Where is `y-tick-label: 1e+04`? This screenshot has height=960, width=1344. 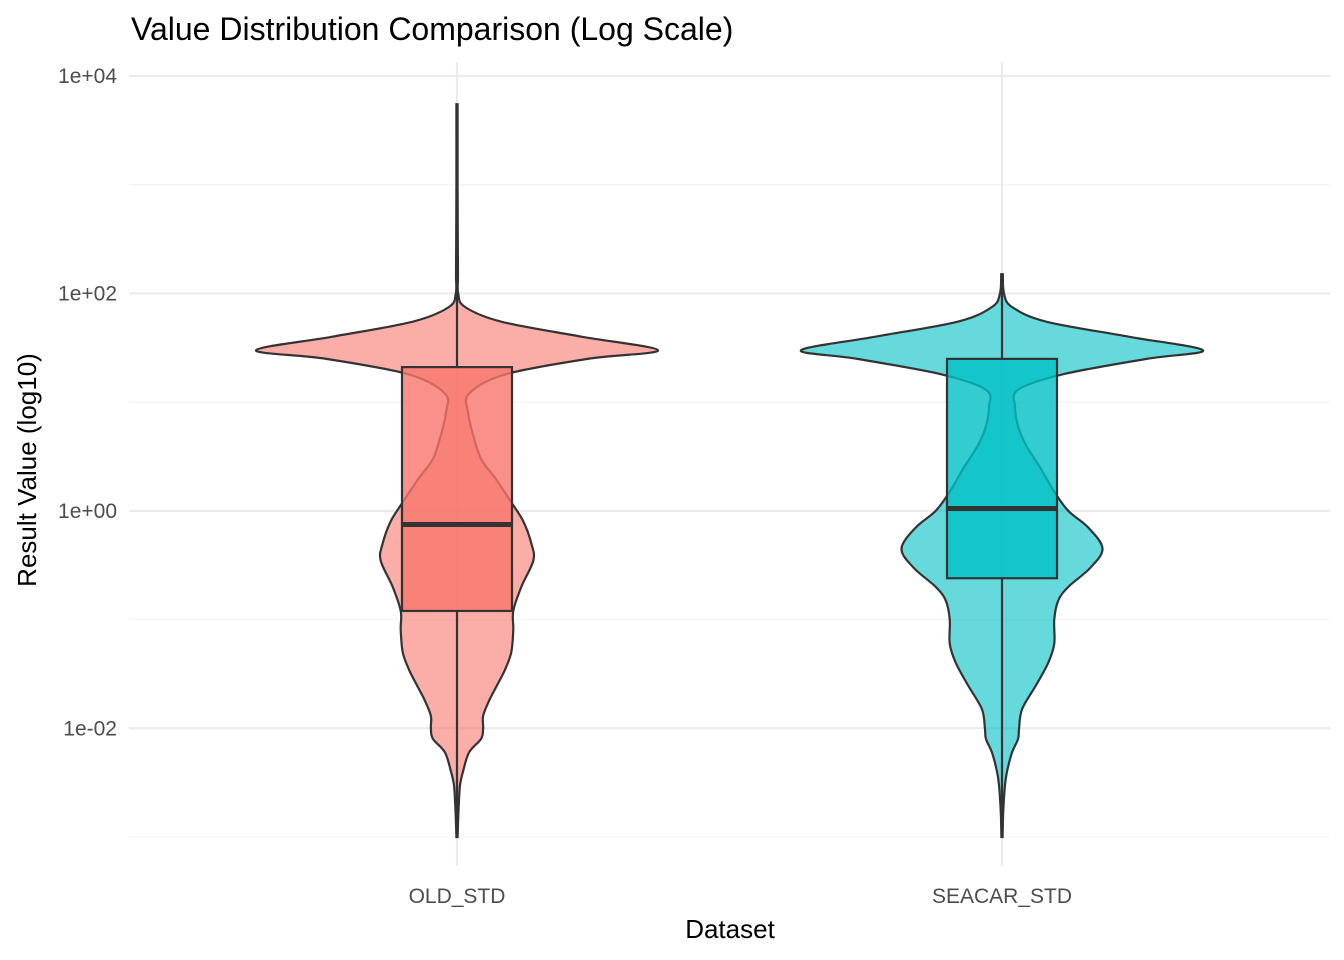
y-tick-label: 1e+04 is located at coordinates (87, 76).